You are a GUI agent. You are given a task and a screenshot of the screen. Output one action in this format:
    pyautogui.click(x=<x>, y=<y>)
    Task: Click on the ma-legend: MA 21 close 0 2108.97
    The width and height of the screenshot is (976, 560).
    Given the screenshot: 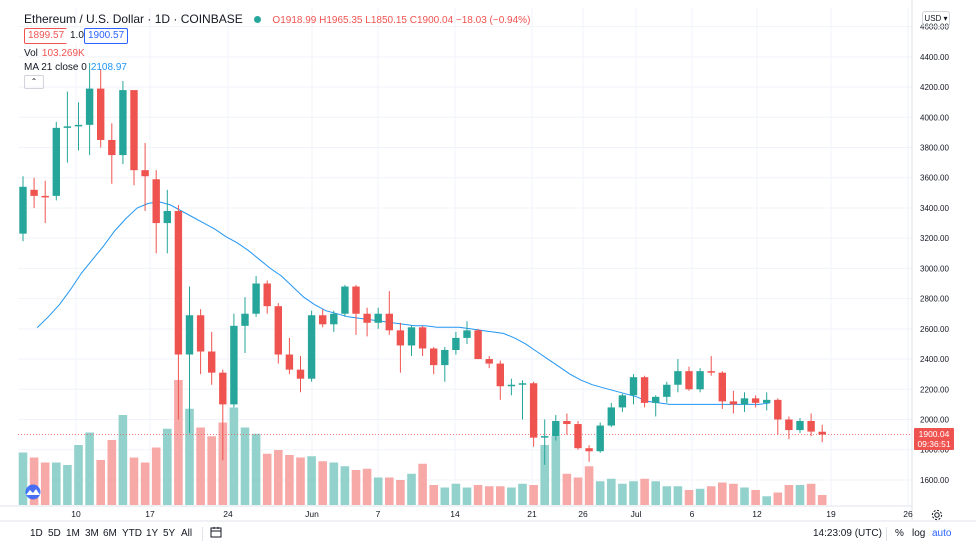 What is the action you would take?
    pyautogui.click(x=75, y=67)
    